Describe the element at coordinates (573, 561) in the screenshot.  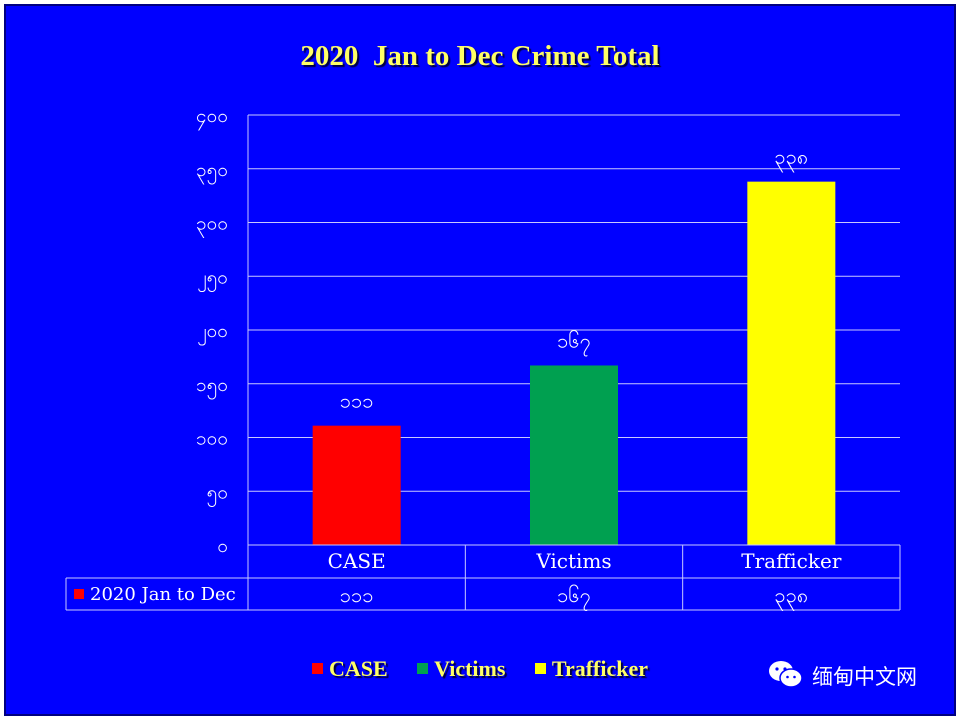
I see `x-tick-label: Victims` at that location.